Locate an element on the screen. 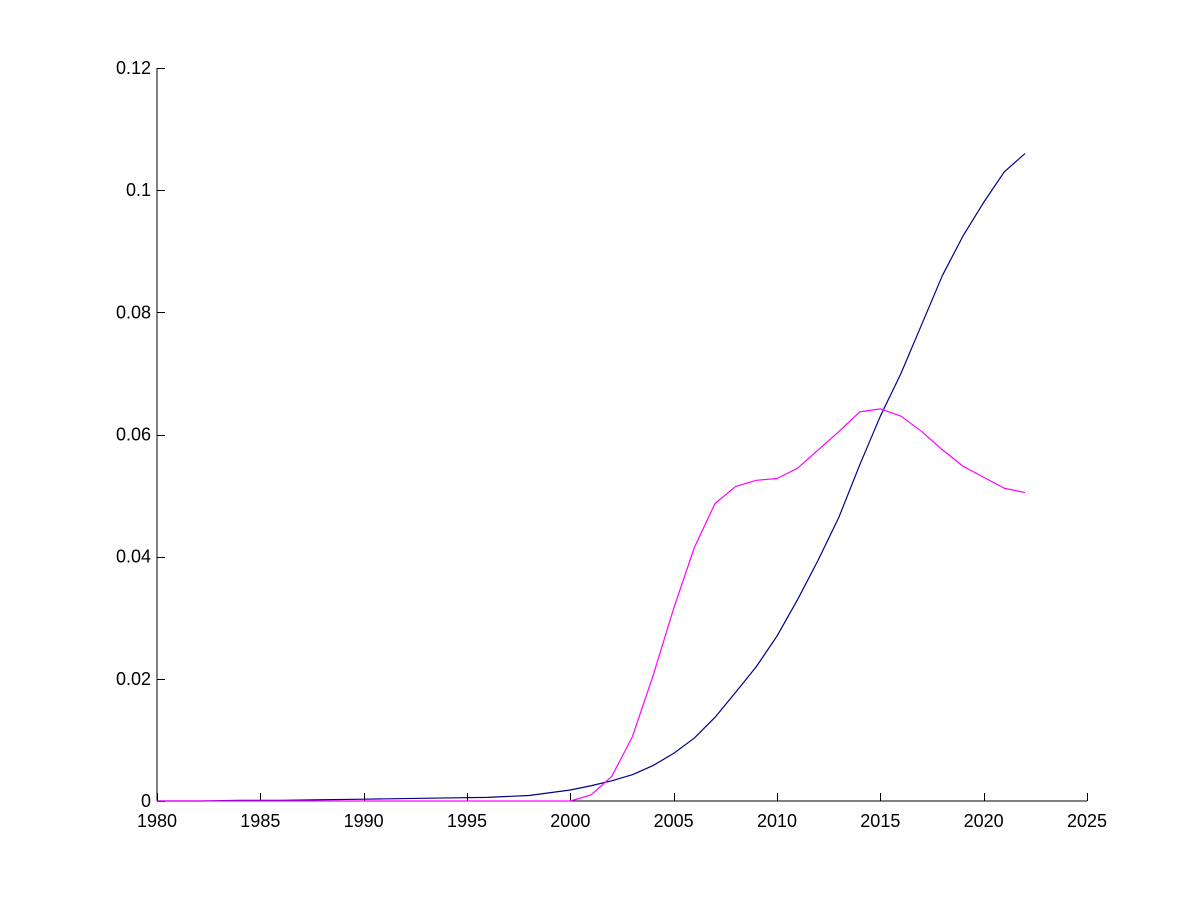 This screenshot has height=900, width=1200. x-tick-label: 2005 is located at coordinates (674, 821).